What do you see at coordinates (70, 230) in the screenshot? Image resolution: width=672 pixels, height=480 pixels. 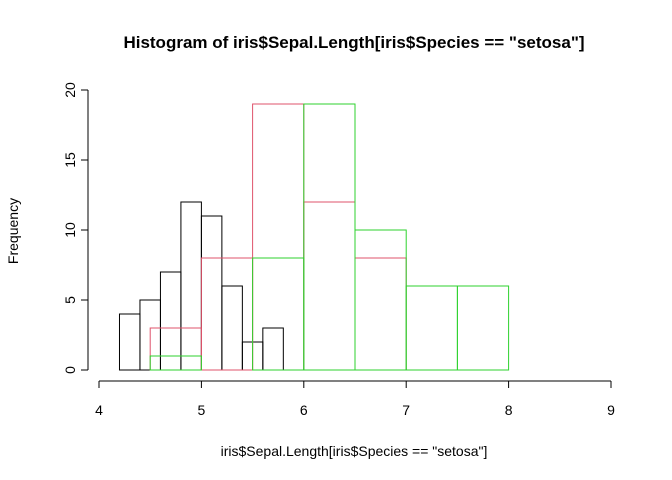 I see `y-tick-label: 10` at bounding box center [70, 230].